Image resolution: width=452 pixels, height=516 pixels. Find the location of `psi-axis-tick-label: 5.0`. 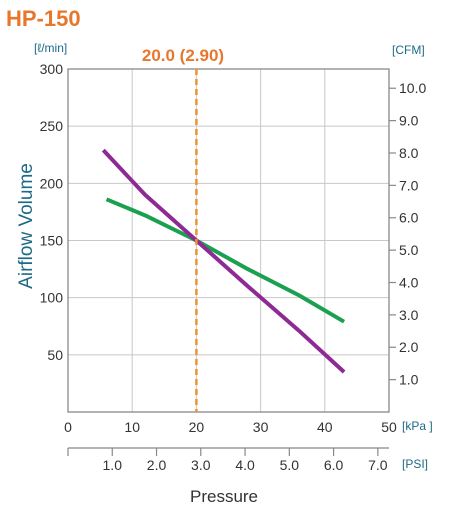

psi-axis-tick-label: 5.0 is located at coordinates (290, 465).